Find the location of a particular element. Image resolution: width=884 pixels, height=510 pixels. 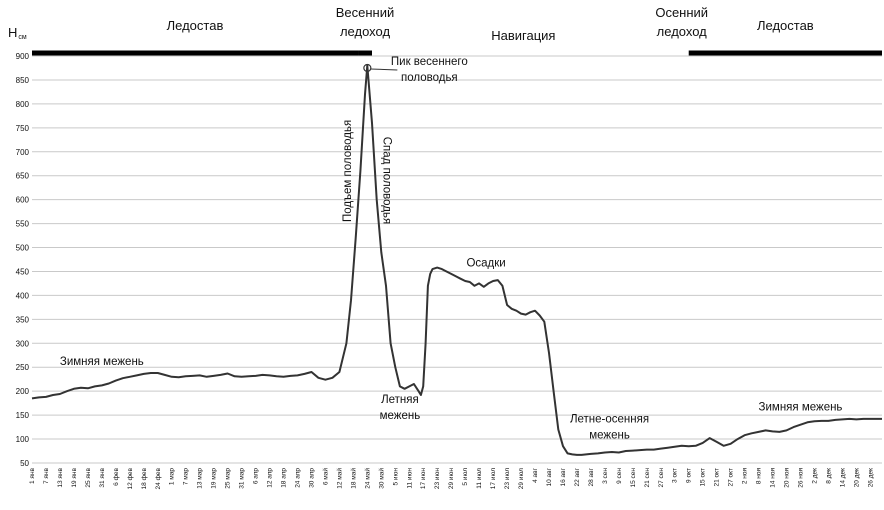

x-tick-label: 23 июн is located at coordinates (437, 479).